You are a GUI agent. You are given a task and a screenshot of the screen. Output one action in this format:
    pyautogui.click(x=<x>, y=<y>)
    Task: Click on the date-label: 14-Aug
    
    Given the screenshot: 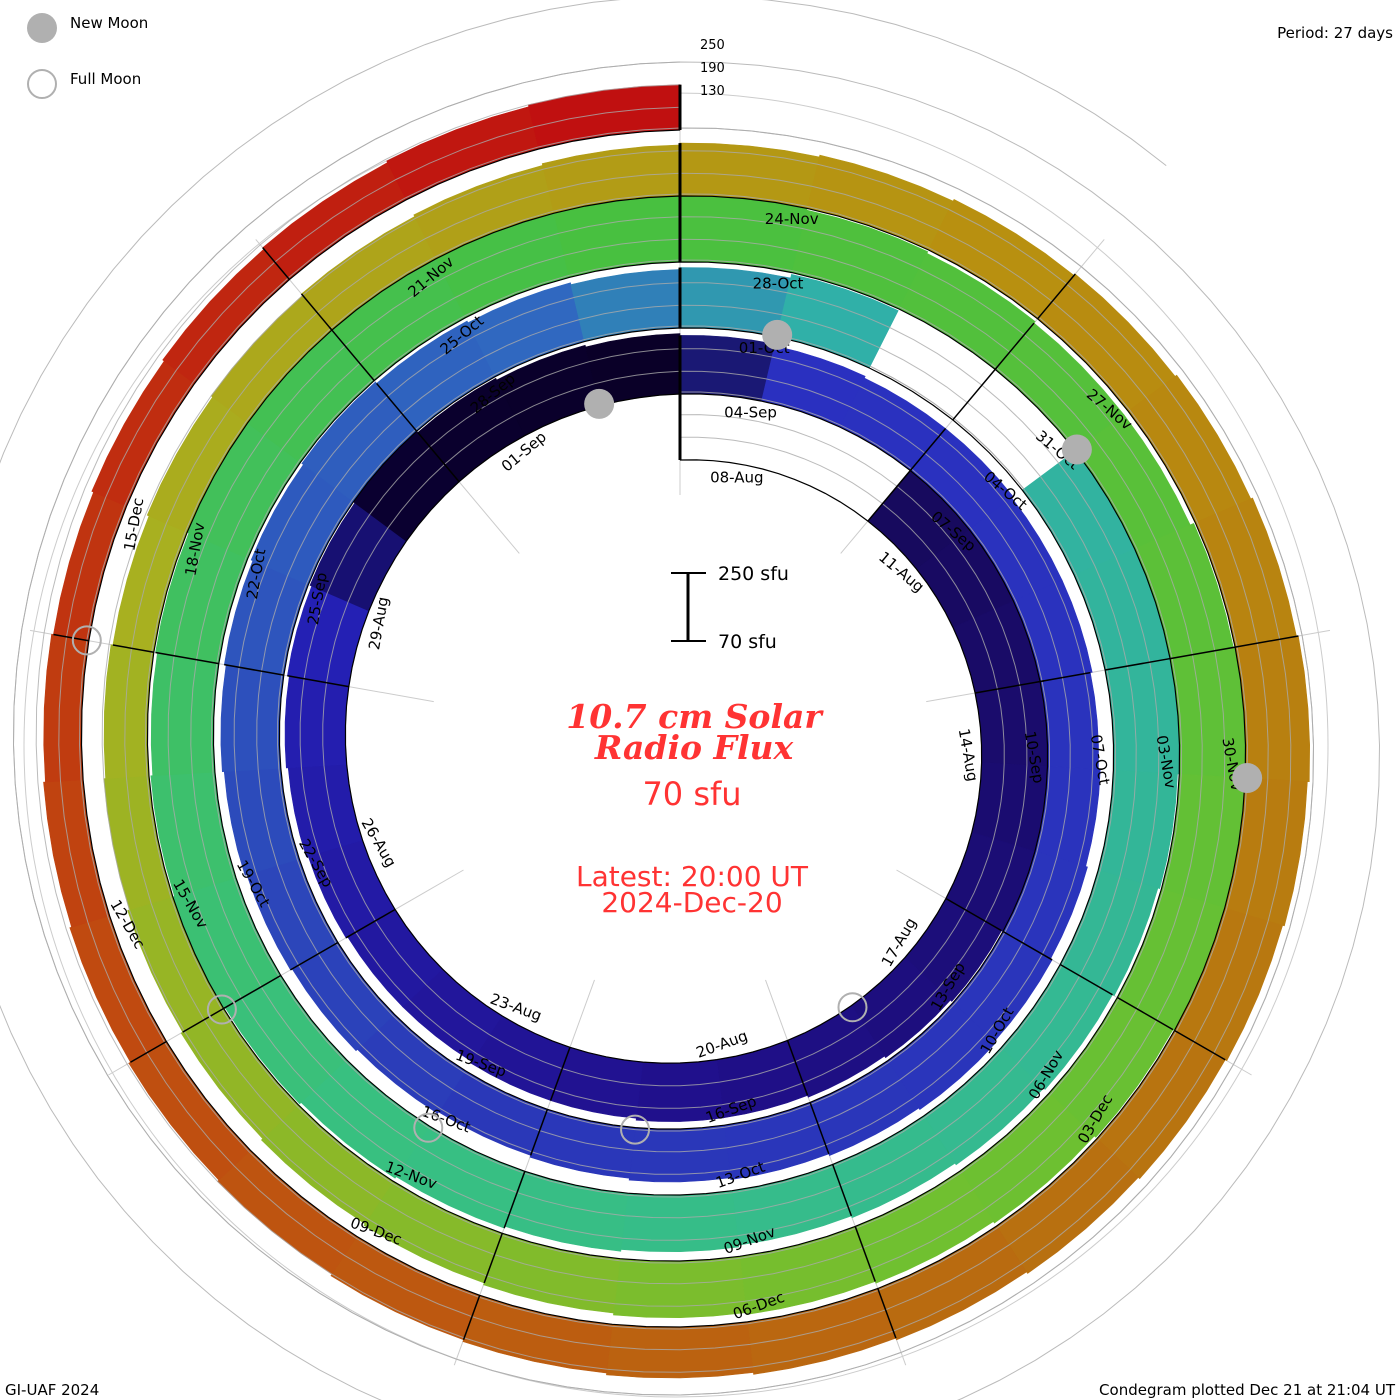 What is the action you would take?
    pyautogui.click(x=968, y=755)
    